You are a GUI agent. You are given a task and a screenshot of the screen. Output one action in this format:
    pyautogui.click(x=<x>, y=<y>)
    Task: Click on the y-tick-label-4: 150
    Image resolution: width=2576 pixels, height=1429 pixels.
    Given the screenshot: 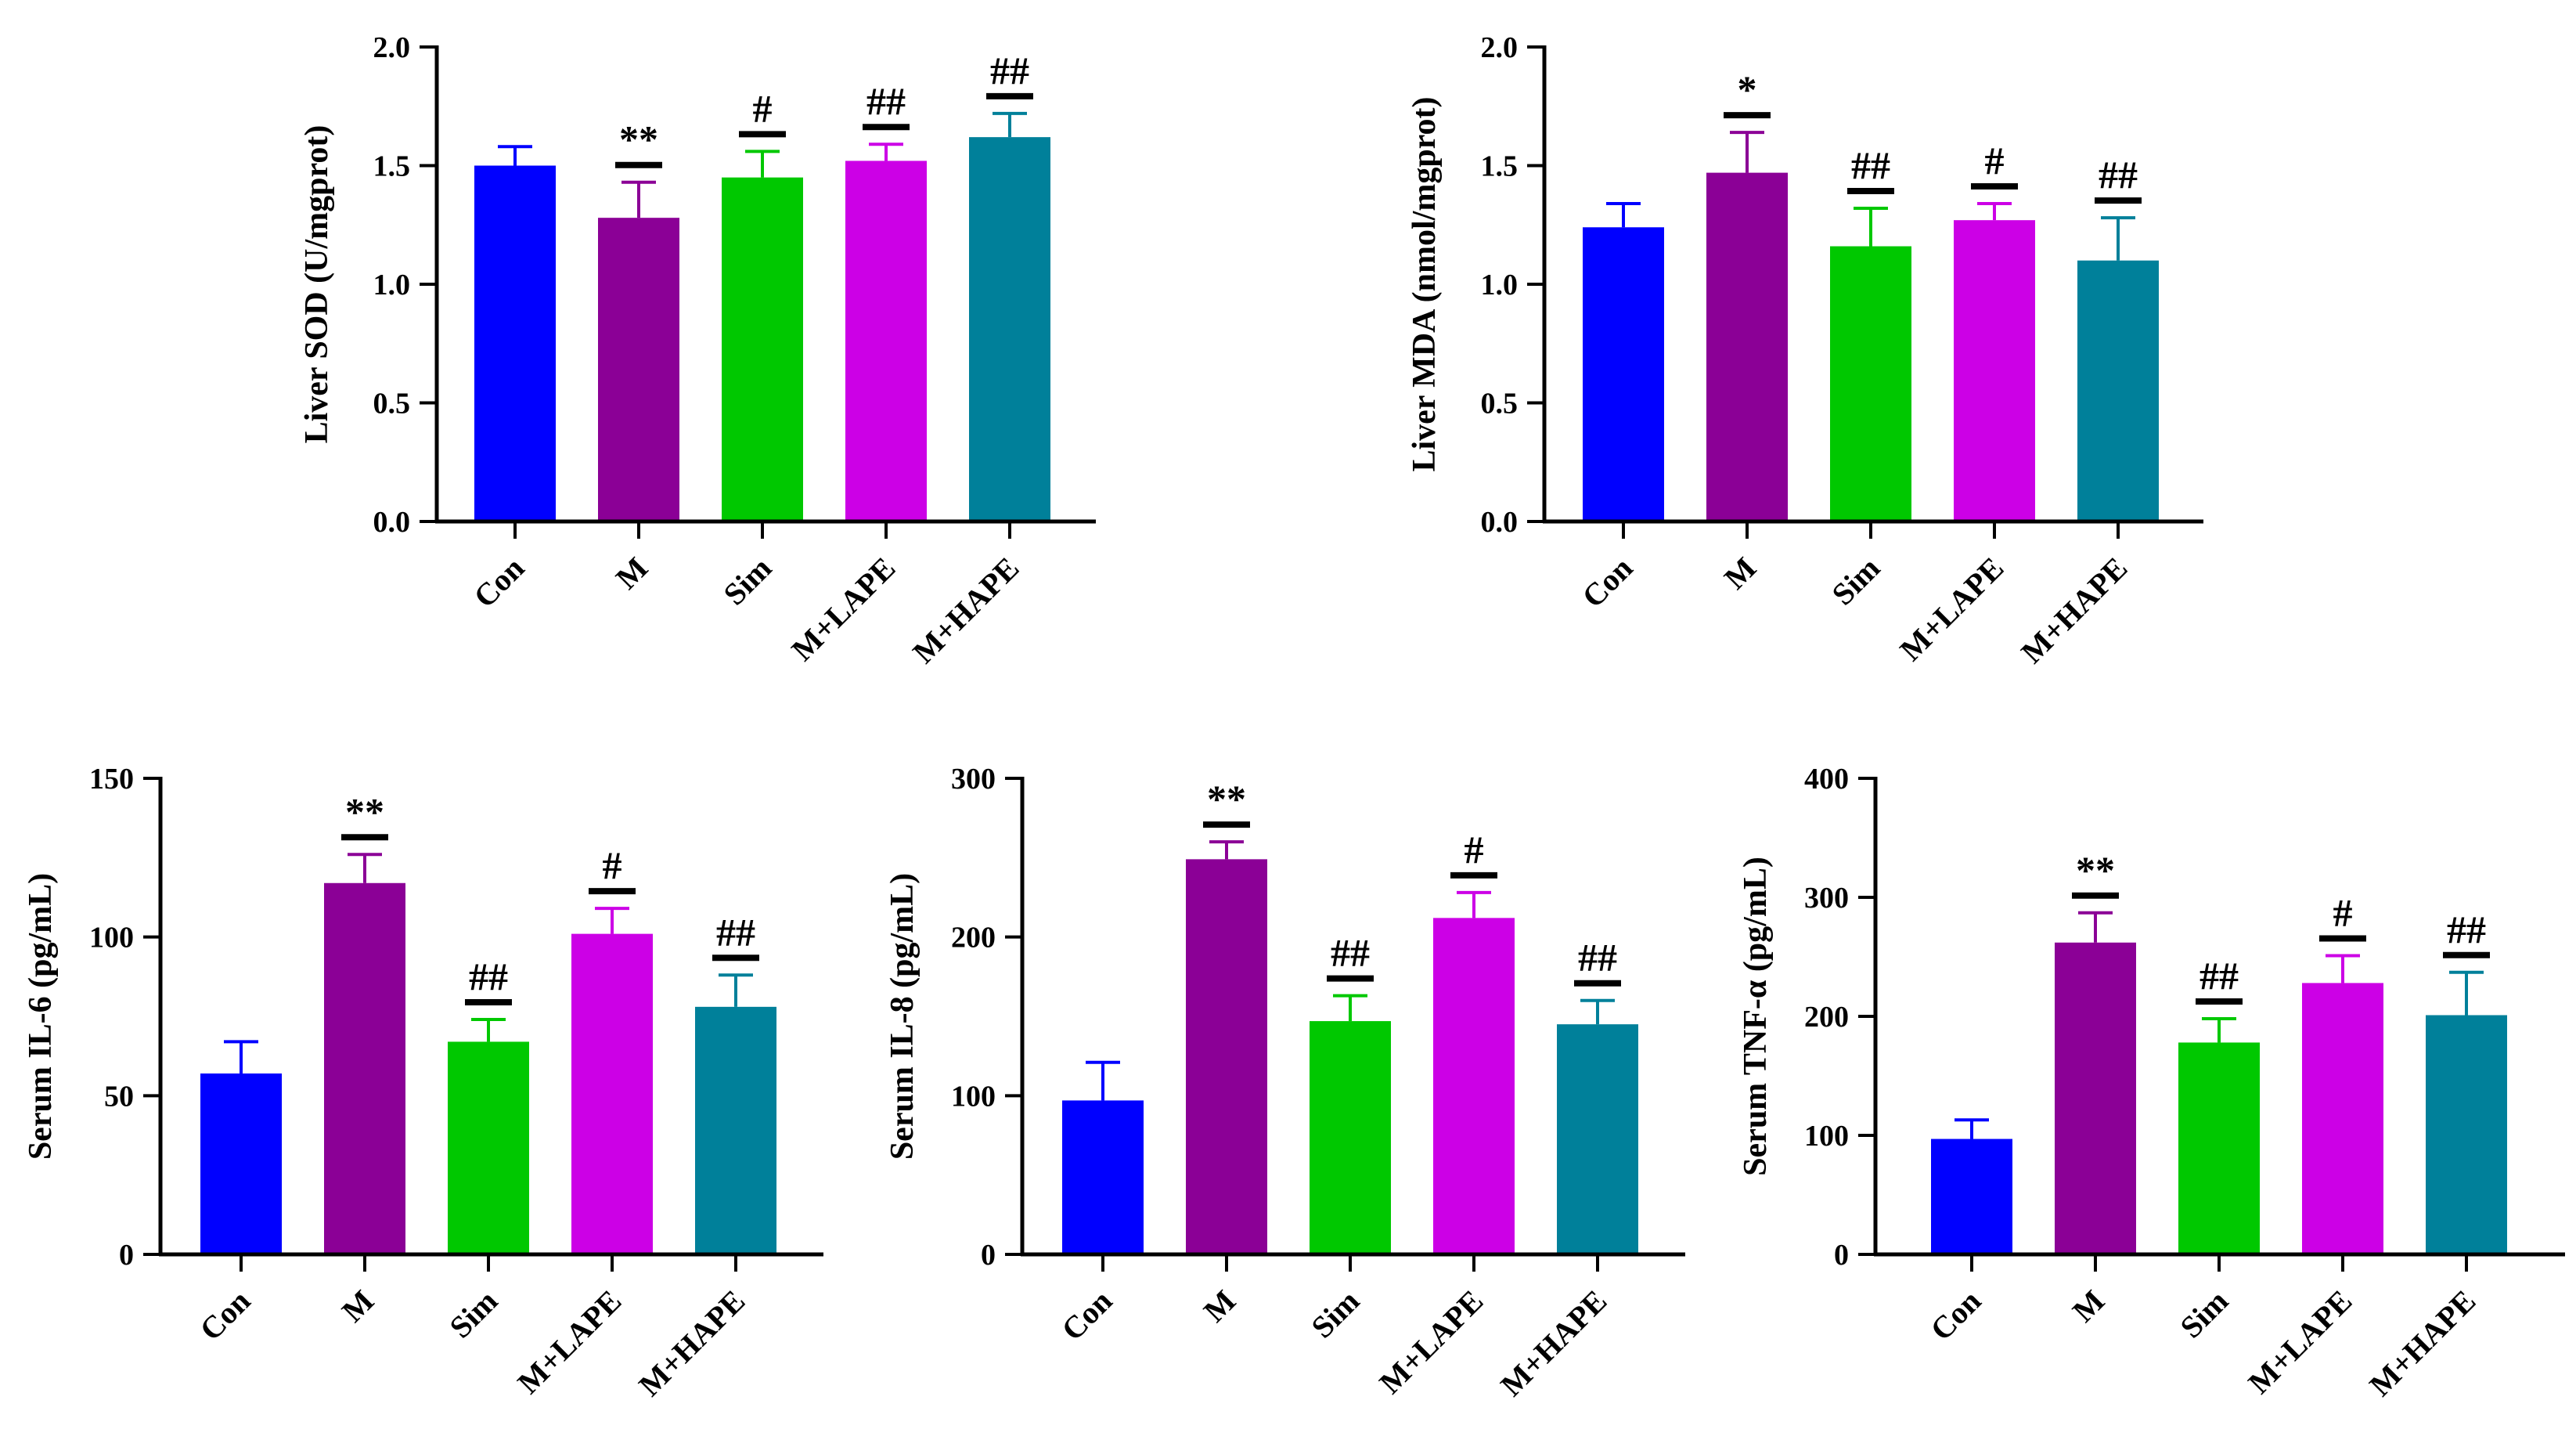 What is the action you would take?
    pyautogui.click(x=111, y=779)
    